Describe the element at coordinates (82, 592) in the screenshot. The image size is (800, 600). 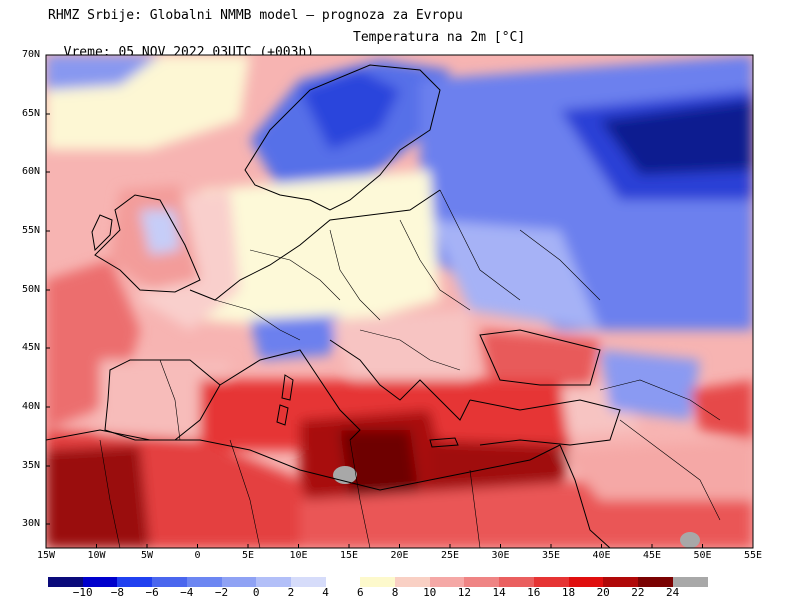
I see `colorbar-label: −10` at that location.